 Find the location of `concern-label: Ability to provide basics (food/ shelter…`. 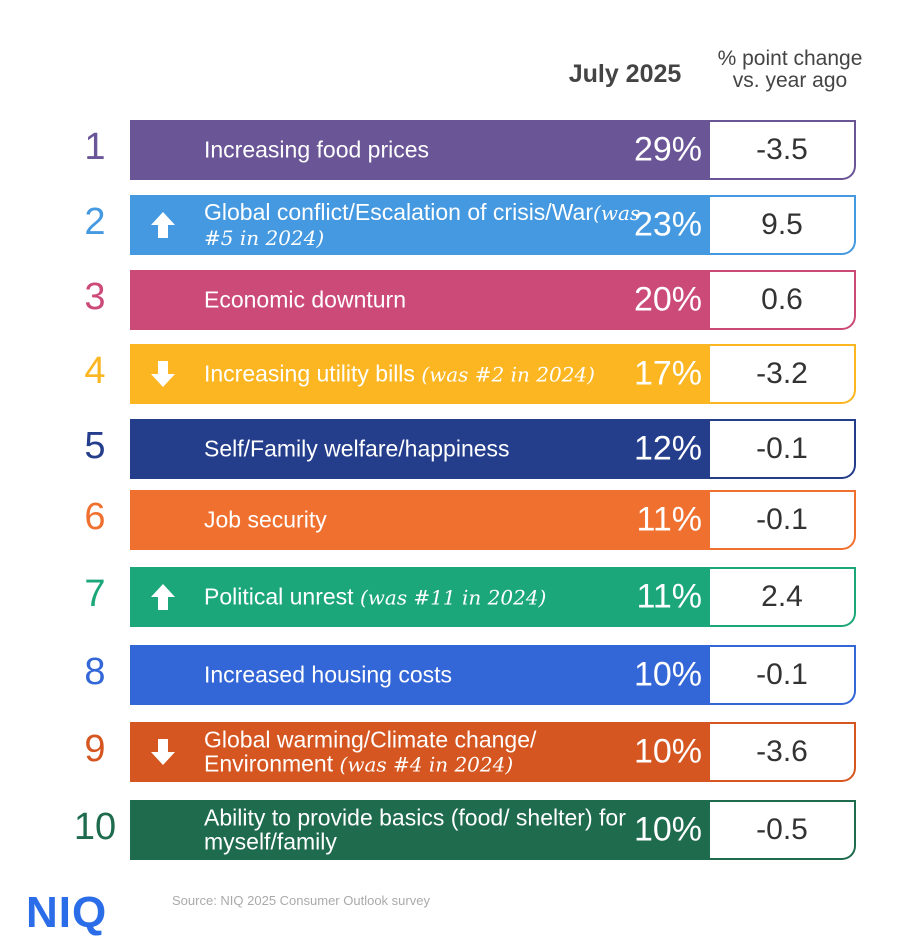

concern-label: Ability to provide basics (food/ shelter… is located at coordinates (424, 830).